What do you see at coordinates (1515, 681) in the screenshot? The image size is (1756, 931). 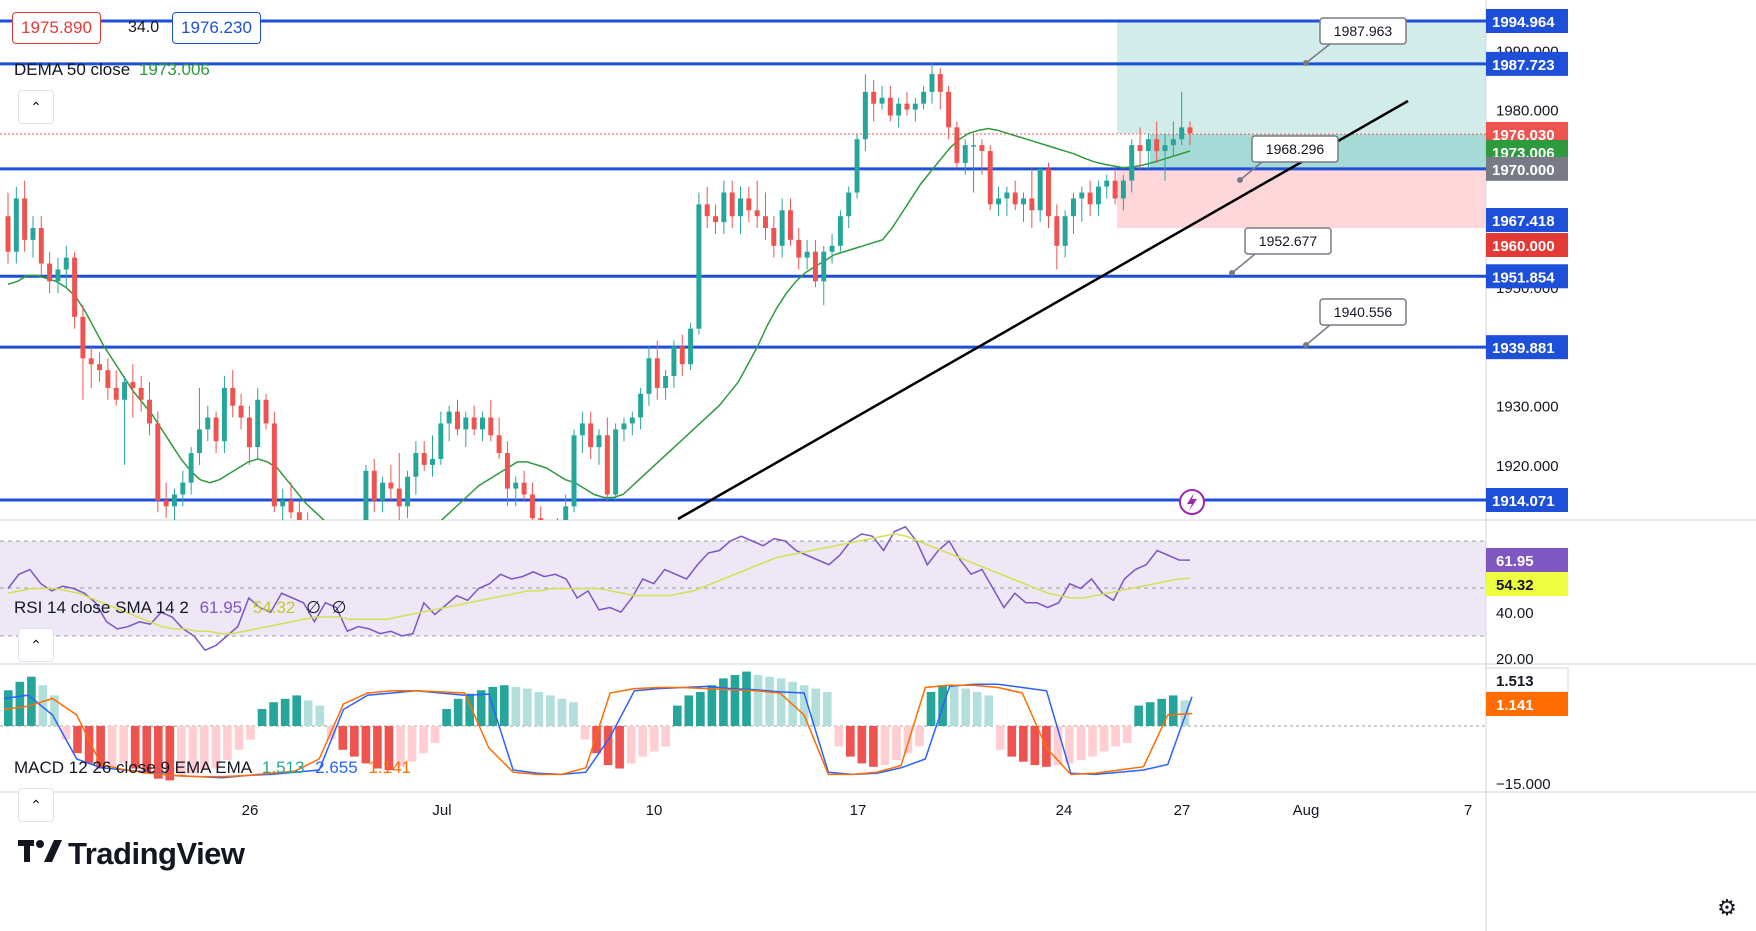 I see `macd-value-axis-label: 1.513` at bounding box center [1515, 681].